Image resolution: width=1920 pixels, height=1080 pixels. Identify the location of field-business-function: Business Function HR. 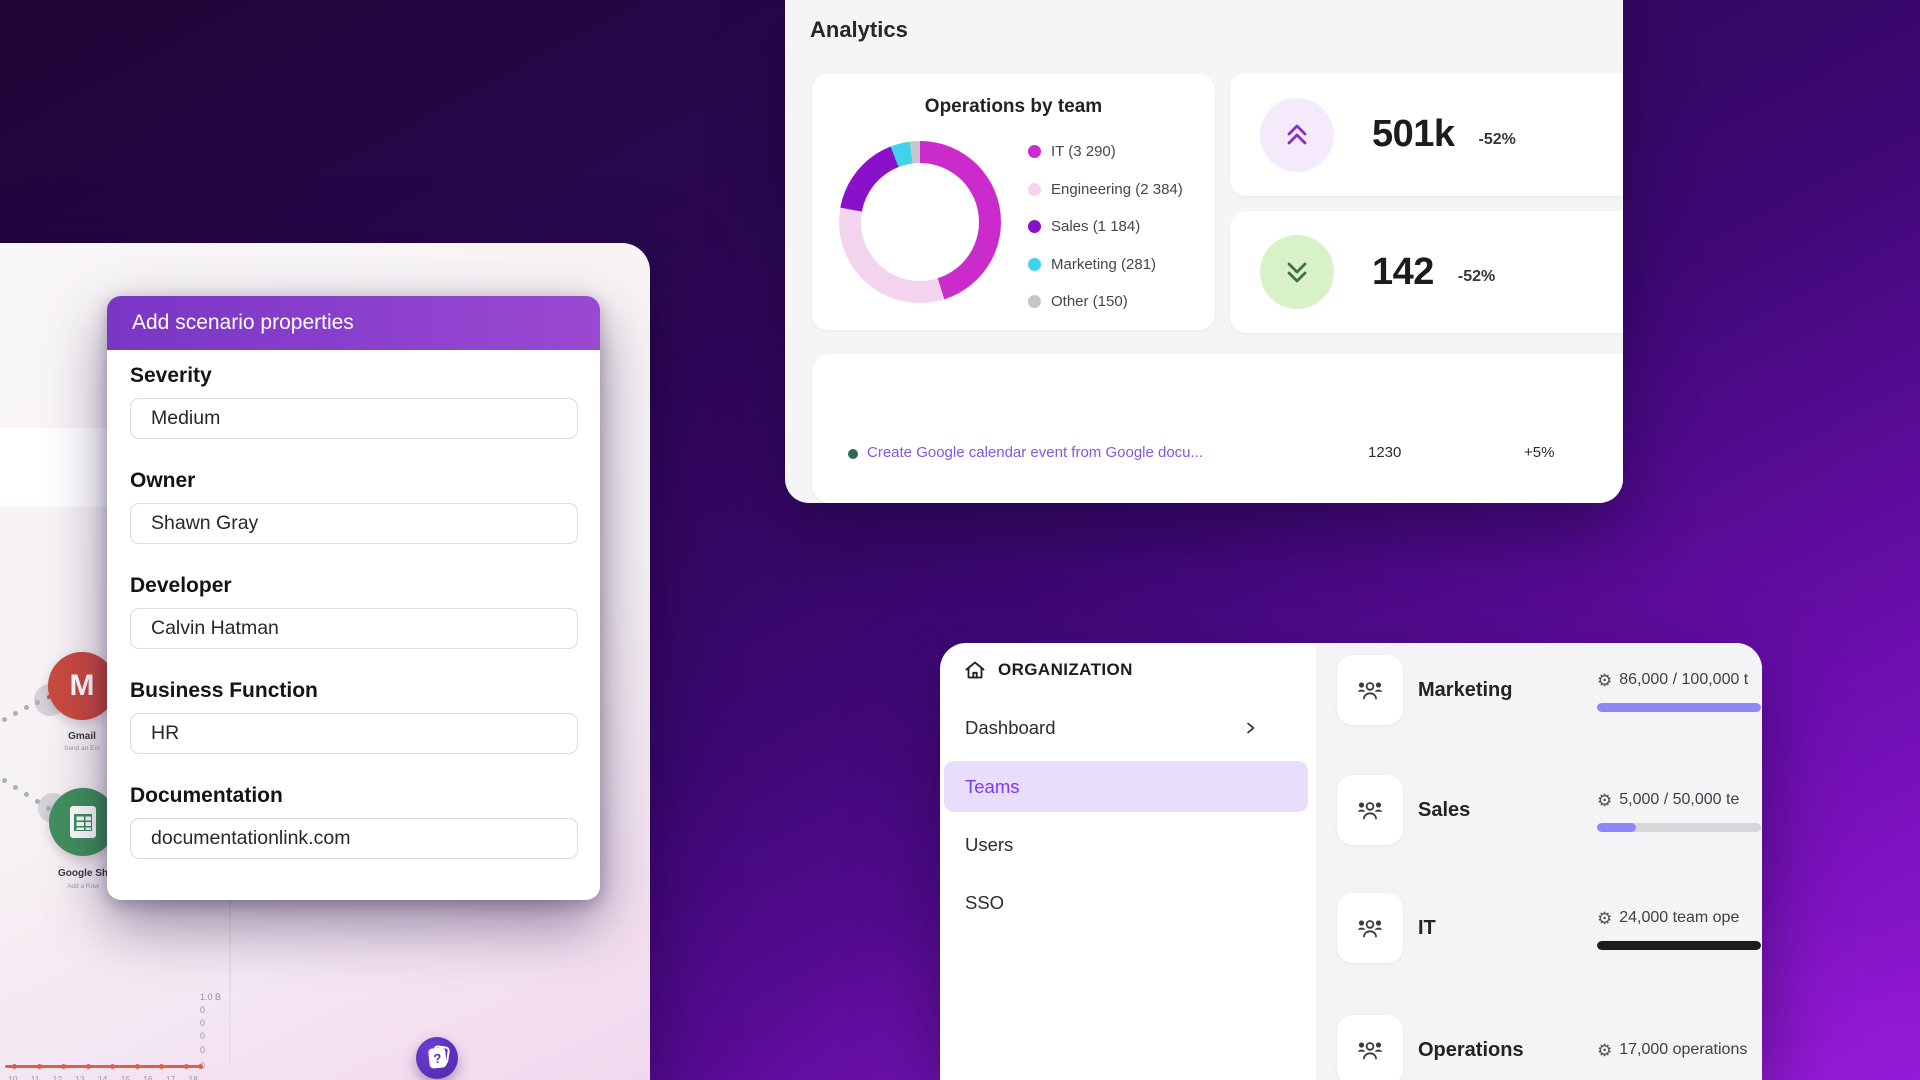
(354, 716).